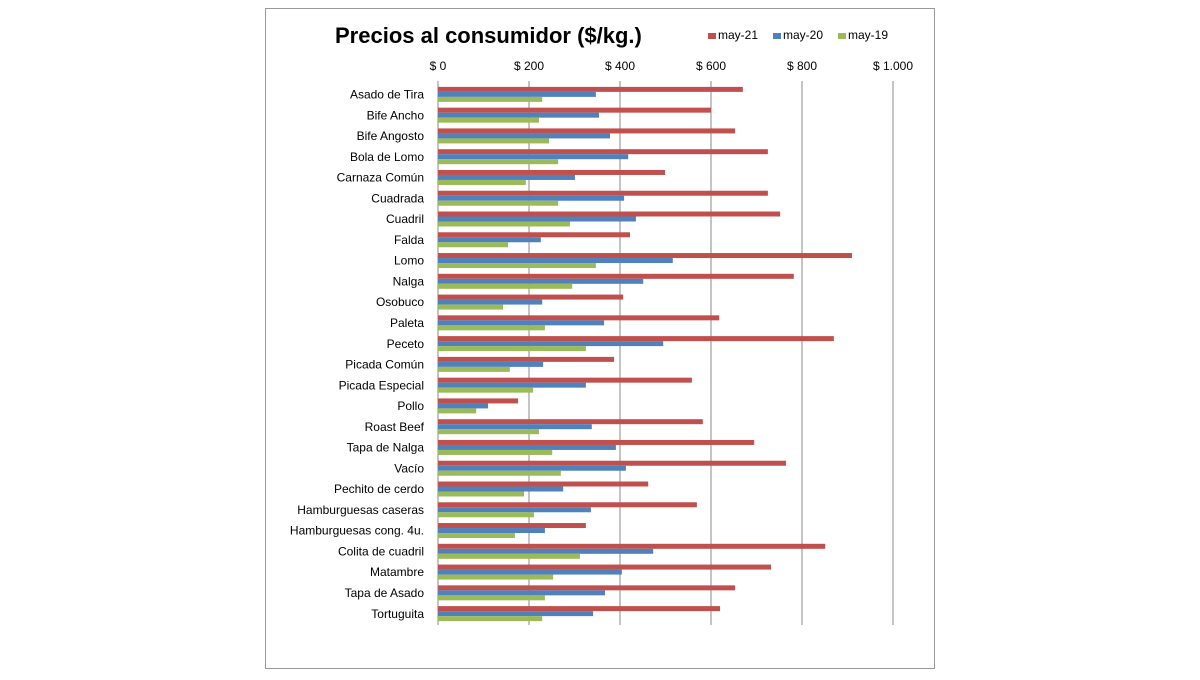 This screenshot has width=1200, height=680. What do you see at coordinates (738, 35) in the screenshot?
I see `legend-label: may-21` at bounding box center [738, 35].